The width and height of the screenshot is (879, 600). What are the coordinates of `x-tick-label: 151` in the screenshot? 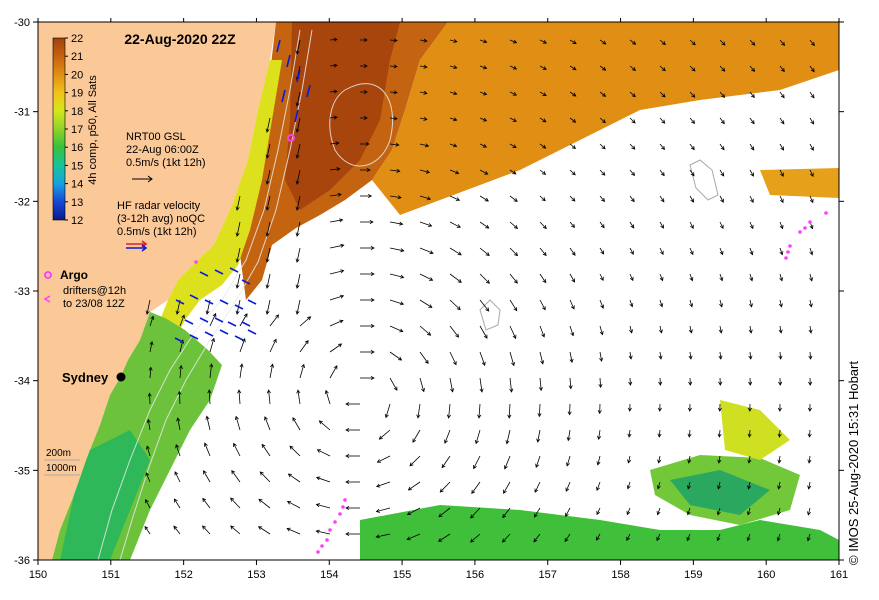 It's located at (111, 575).